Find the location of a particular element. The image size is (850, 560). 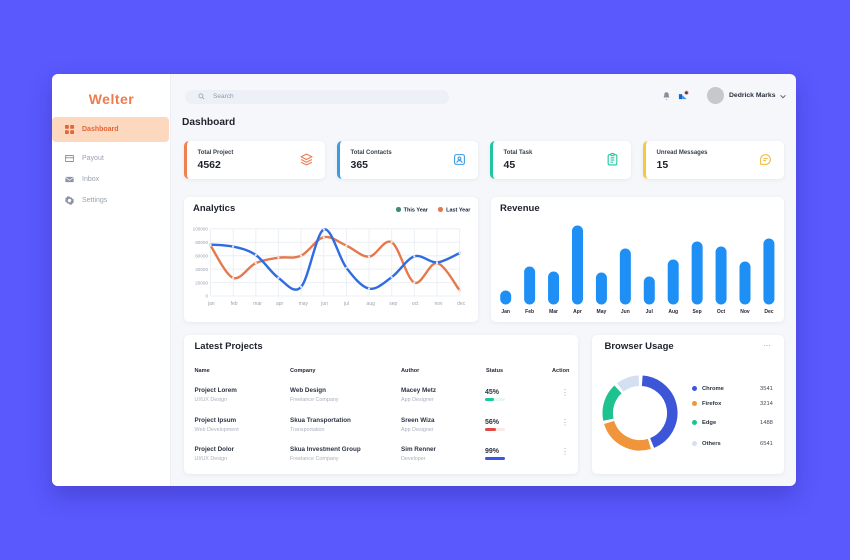

svg-text: may is located at coordinates (304, 304).